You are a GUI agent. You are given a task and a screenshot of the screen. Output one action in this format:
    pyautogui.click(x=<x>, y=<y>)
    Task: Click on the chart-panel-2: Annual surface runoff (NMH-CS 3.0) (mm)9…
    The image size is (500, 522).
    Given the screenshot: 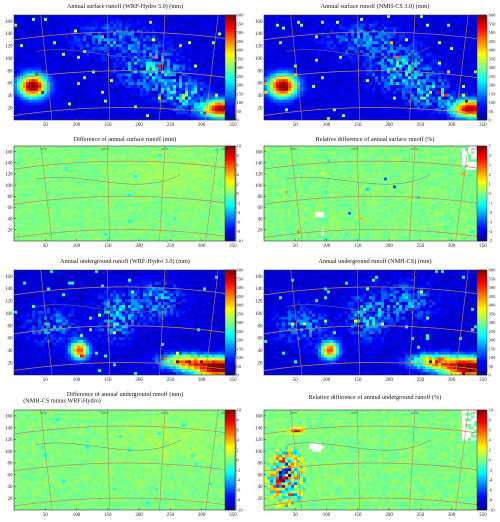 What is the action you would take?
    pyautogui.click(x=375, y=65)
    